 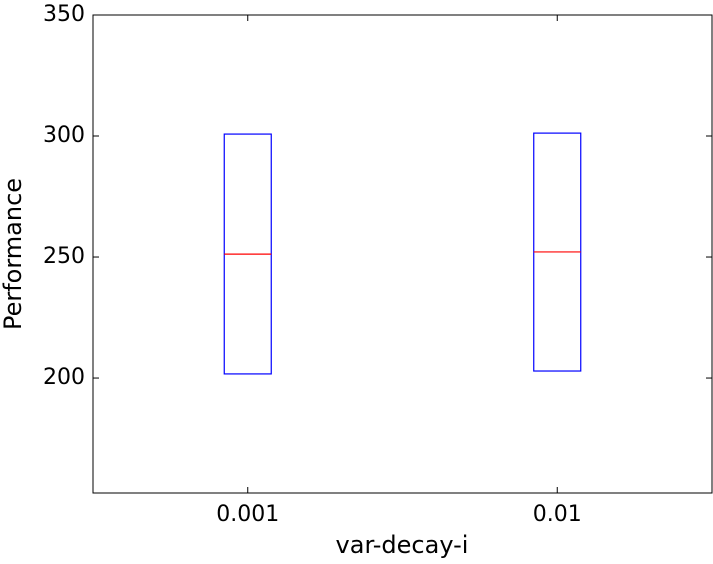 I want to click on y-tick-label: 200, so click(x=64, y=377).